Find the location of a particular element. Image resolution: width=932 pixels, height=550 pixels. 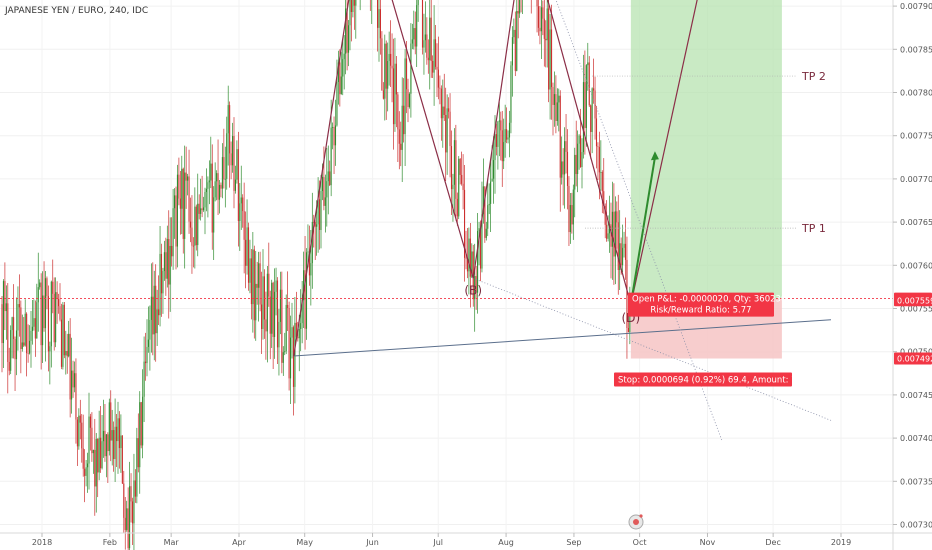

y-tick-label: 0.0073500 is located at coordinates (916, 481).